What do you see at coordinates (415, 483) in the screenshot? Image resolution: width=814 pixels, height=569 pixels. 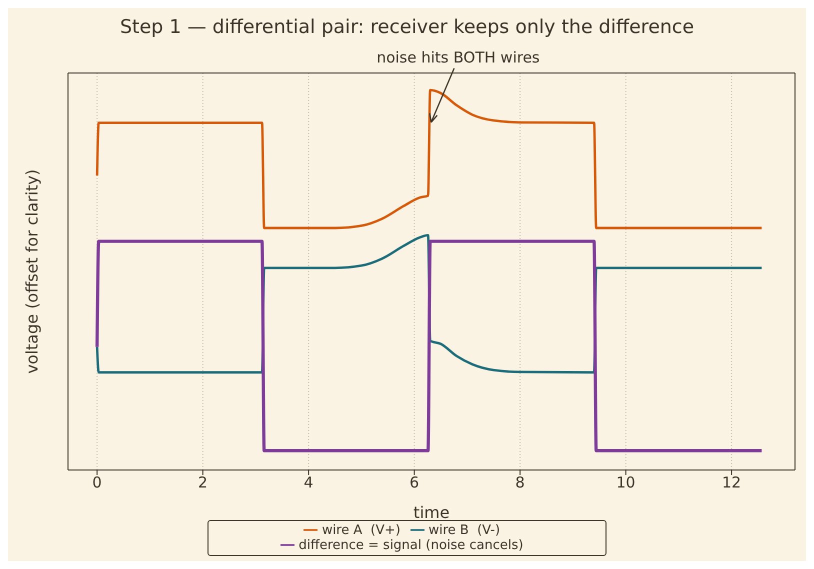 I see `x-tick-label: 6` at bounding box center [415, 483].